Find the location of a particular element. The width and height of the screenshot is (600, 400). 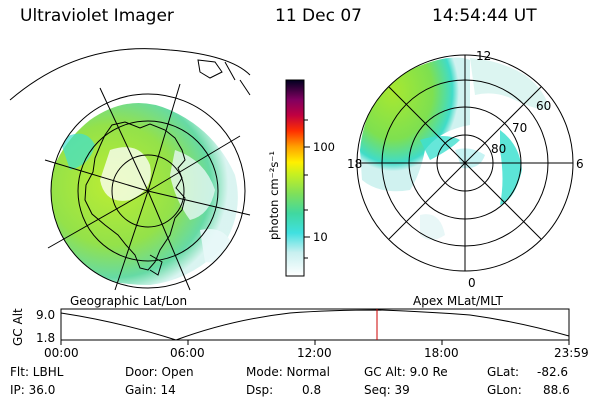

gc-alt-info: GC Alt: 9.0 Re is located at coordinates (406, 372).